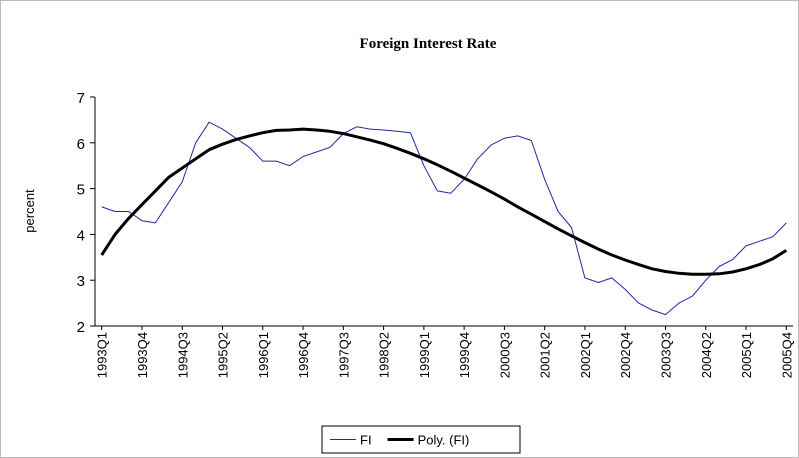 Image resolution: width=799 pixels, height=458 pixels. What do you see at coordinates (263, 355) in the screenshot?
I see `x-tick-label: 1996Q1` at bounding box center [263, 355].